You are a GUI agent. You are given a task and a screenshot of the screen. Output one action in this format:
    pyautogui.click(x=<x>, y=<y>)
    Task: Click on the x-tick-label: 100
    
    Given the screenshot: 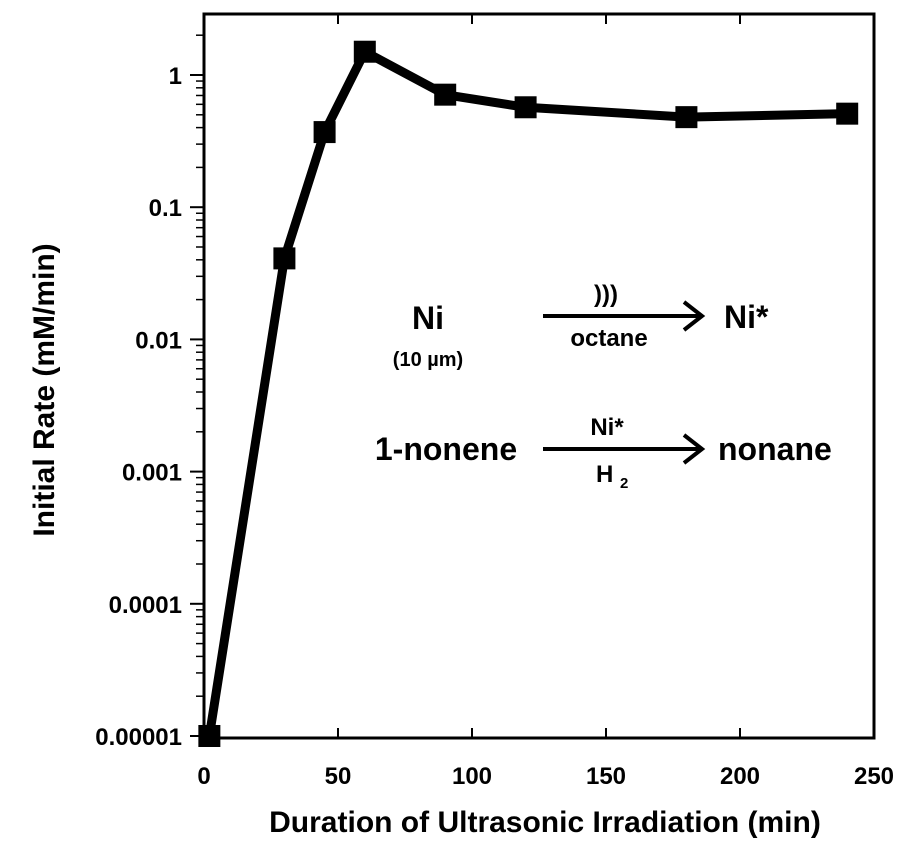 What is the action you would take?
    pyautogui.click(x=472, y=776)
    